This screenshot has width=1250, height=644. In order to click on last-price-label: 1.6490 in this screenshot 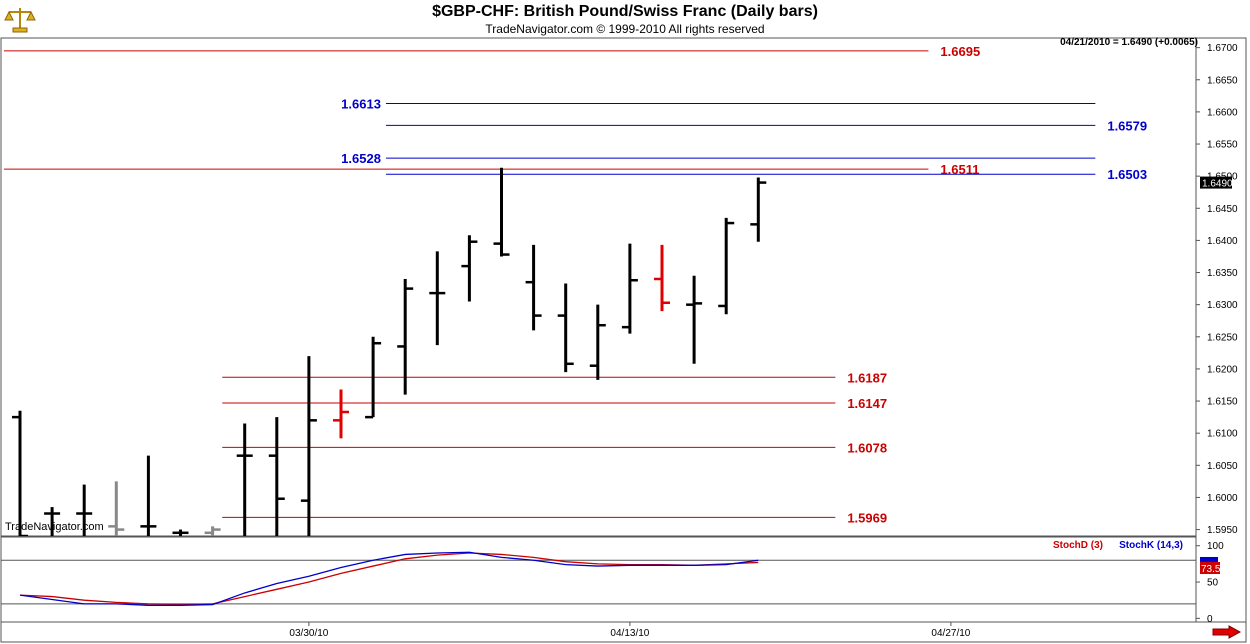, I will do `click(1217, 184)`.